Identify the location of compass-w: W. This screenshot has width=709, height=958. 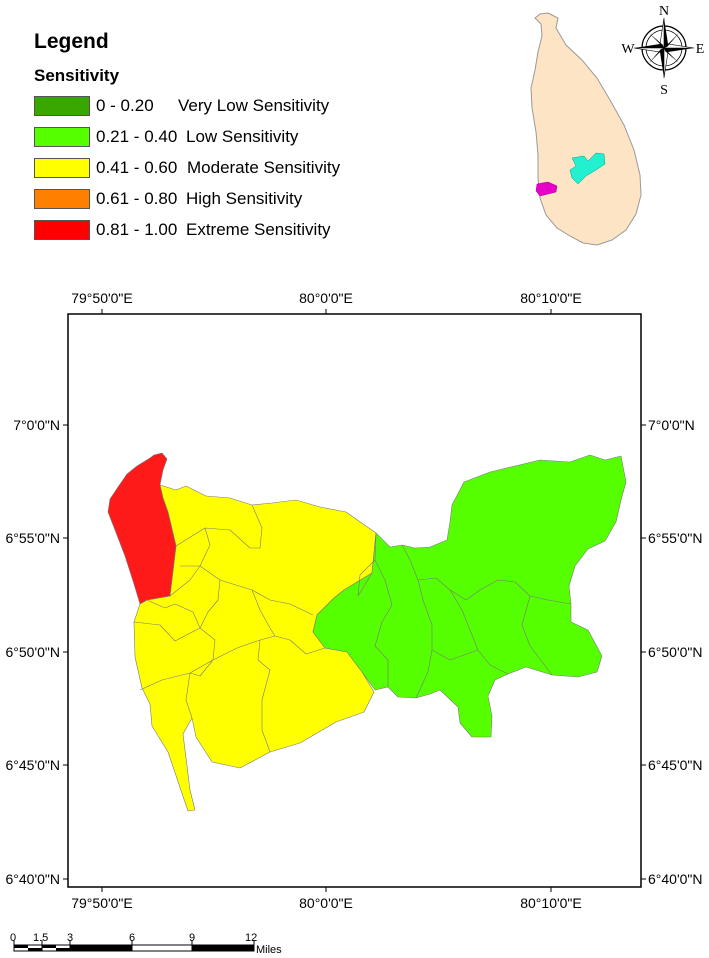
(628, 49).